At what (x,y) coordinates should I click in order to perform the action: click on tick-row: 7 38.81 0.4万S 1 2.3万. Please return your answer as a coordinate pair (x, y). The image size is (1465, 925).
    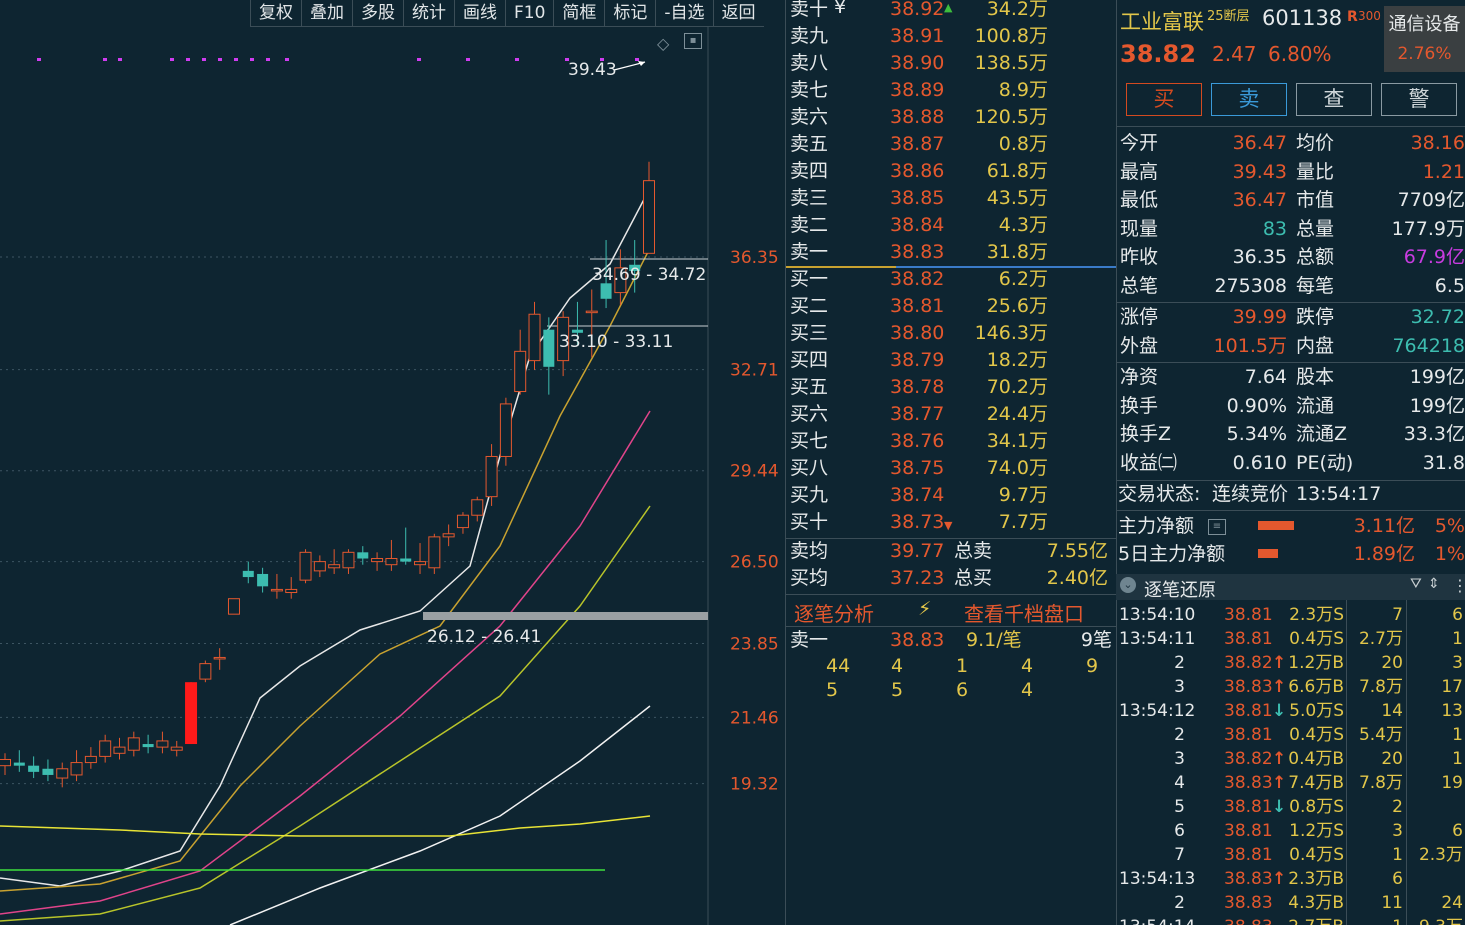
    Looking at the image, I should click on (1290, 855).